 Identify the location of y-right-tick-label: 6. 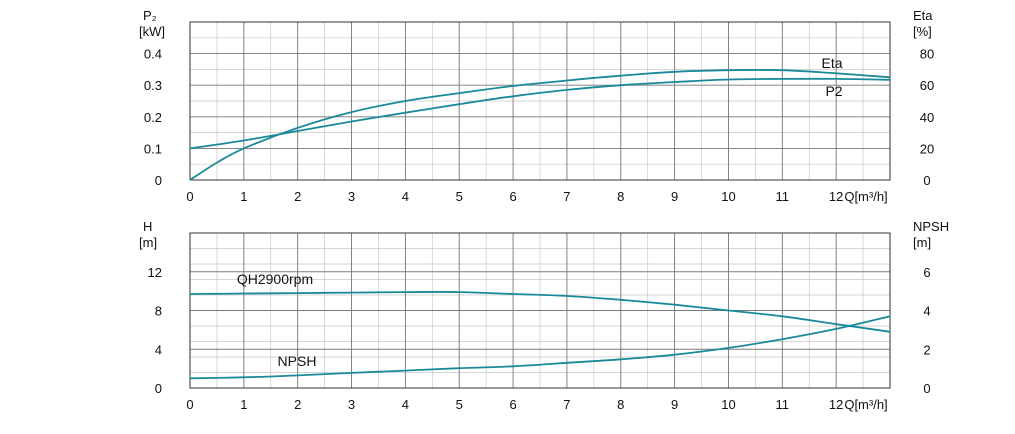
(926, 272).